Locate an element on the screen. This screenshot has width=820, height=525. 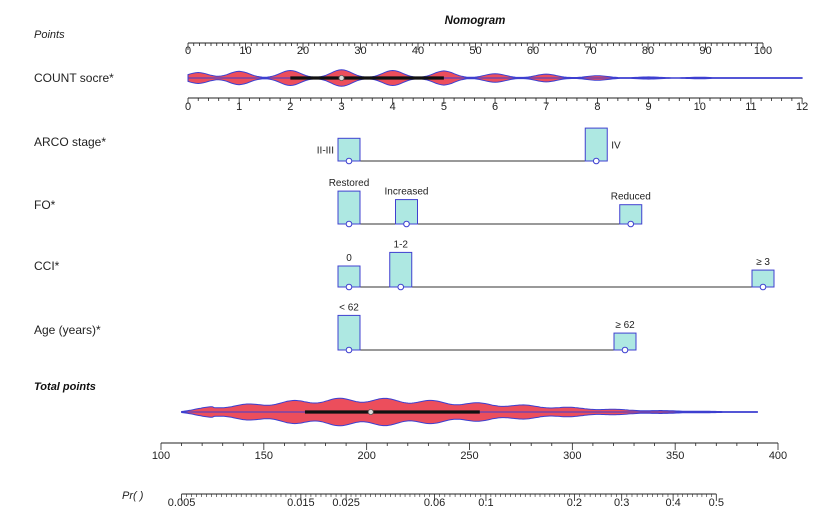
fo-category-label: Restored is located at coordinates (349, 183).